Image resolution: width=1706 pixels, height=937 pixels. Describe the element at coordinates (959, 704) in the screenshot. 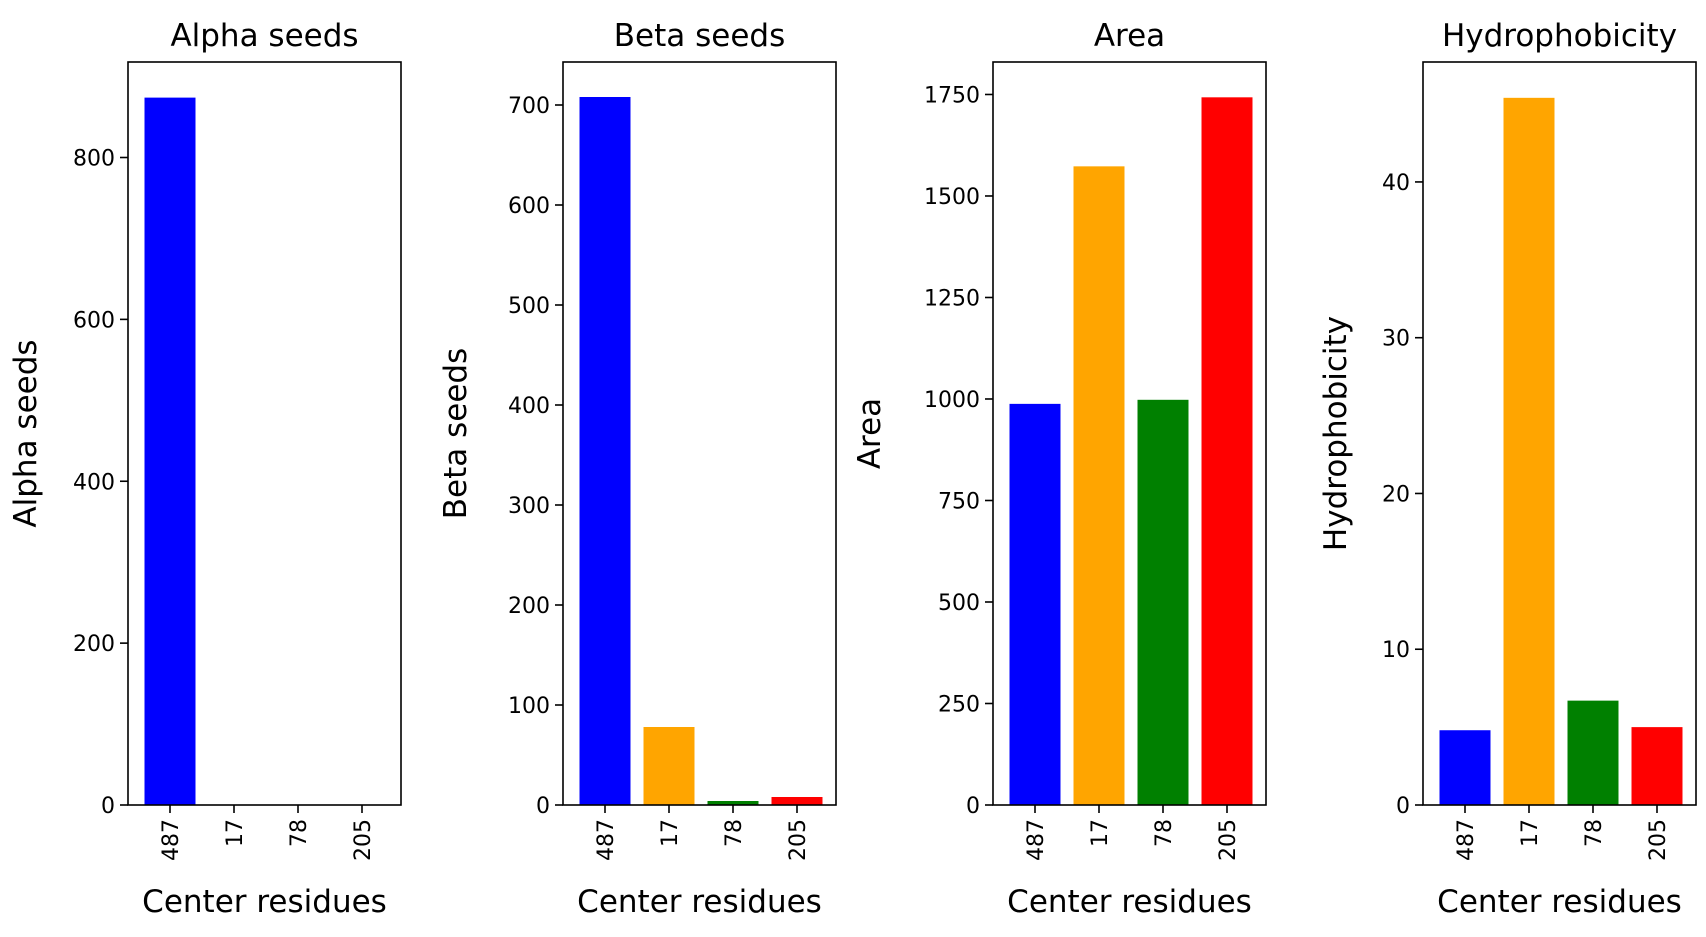

I see `y-tick-label: 250` at that location.